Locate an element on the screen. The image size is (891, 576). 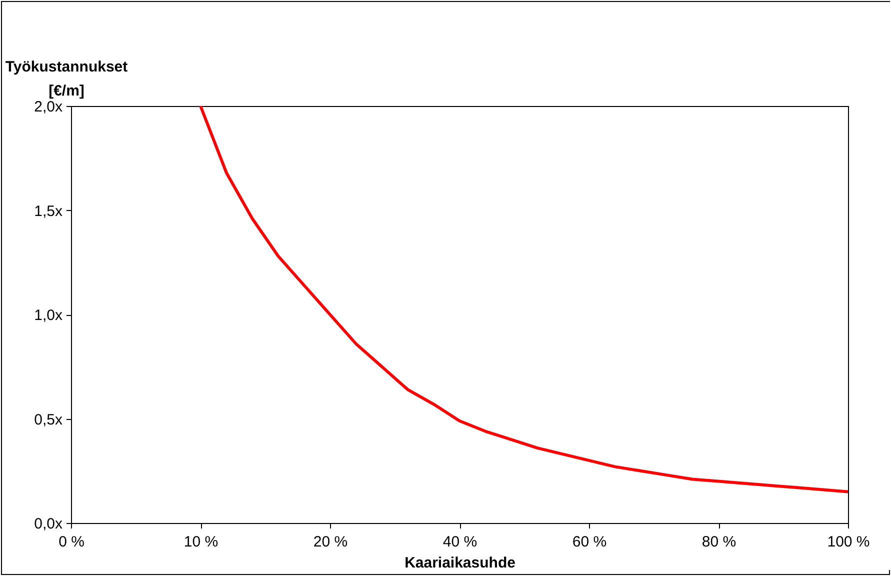
y-tick-label: 0,0x is located at coordinates (48, 524).